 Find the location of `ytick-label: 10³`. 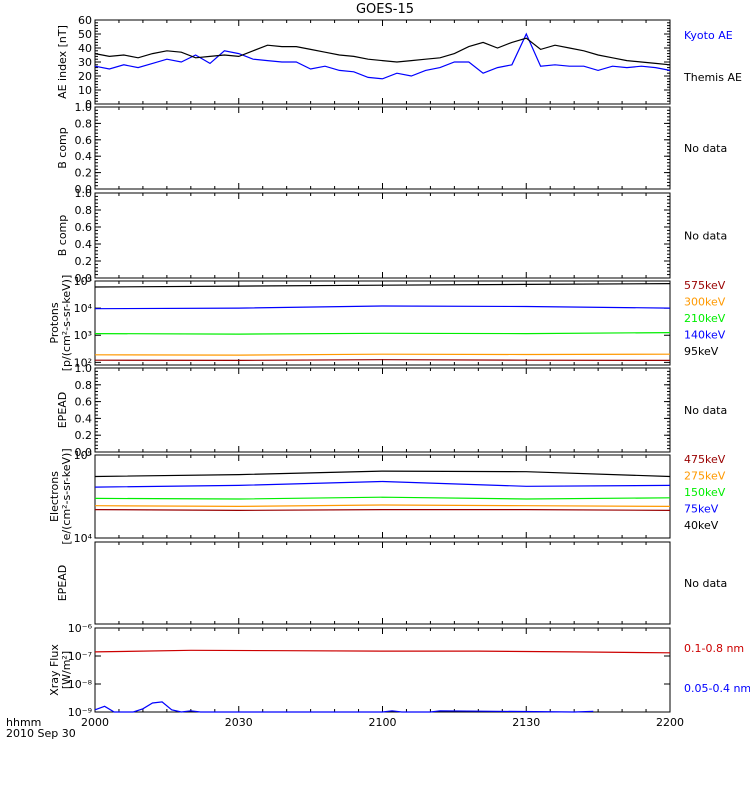

ytick-label: 10³ is located at coordinates (83, 335).